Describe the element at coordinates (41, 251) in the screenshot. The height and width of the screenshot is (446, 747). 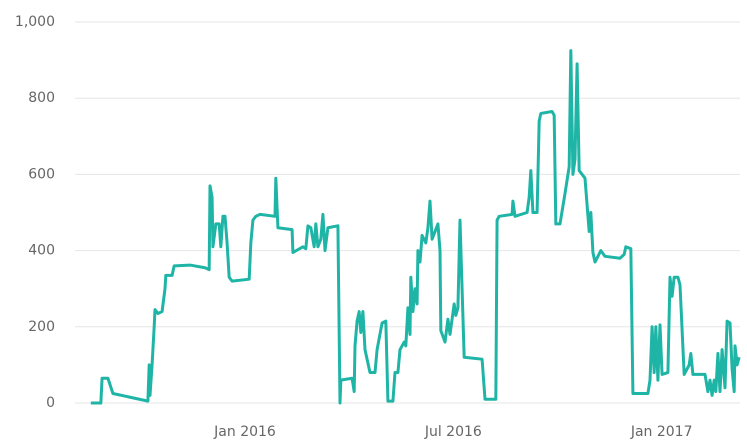
I see `y-tick-label: 400` at that location.